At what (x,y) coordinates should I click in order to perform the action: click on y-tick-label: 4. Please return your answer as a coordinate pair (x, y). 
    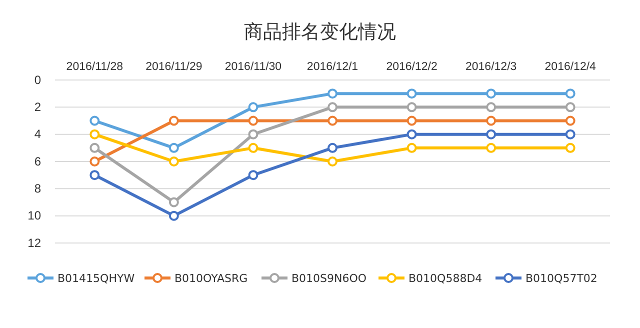
    Looking at the image, I should click on (38, 134).